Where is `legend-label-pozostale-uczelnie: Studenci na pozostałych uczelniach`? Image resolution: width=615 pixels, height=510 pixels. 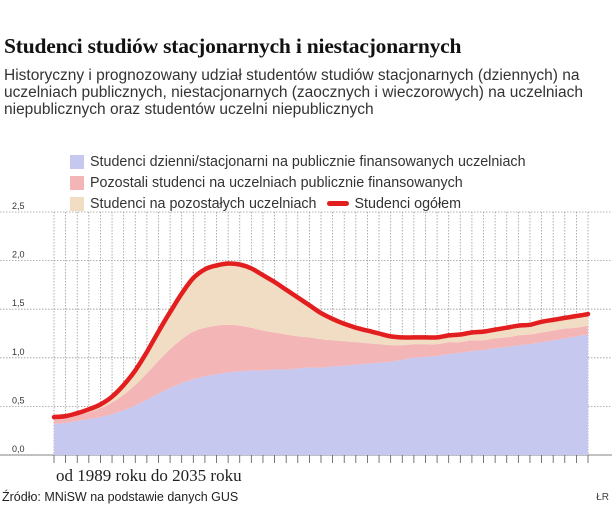 legend-label-pozostale-uczelnie: Studenci na pozostałych uczelniach is located at coordinates (203, 203).